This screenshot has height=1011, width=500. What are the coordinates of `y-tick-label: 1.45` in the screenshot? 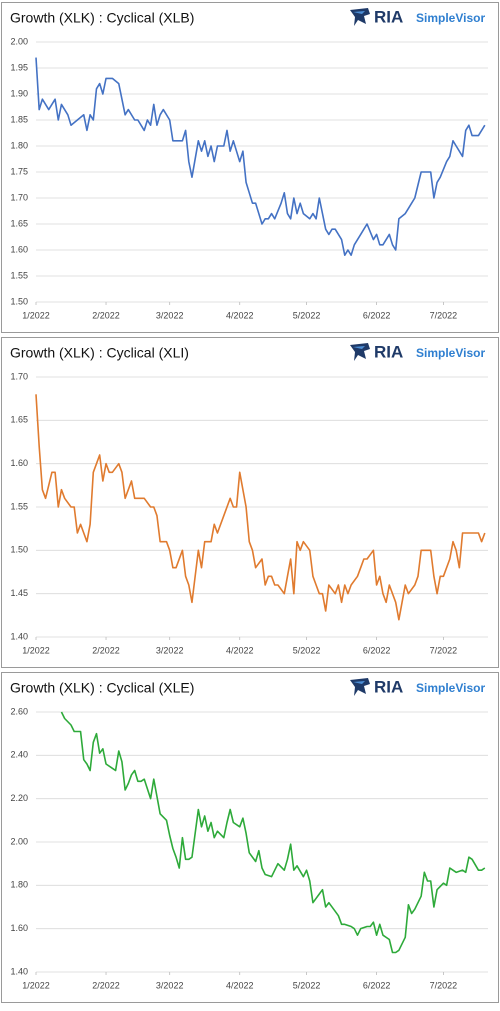 It's located at (19, 593).